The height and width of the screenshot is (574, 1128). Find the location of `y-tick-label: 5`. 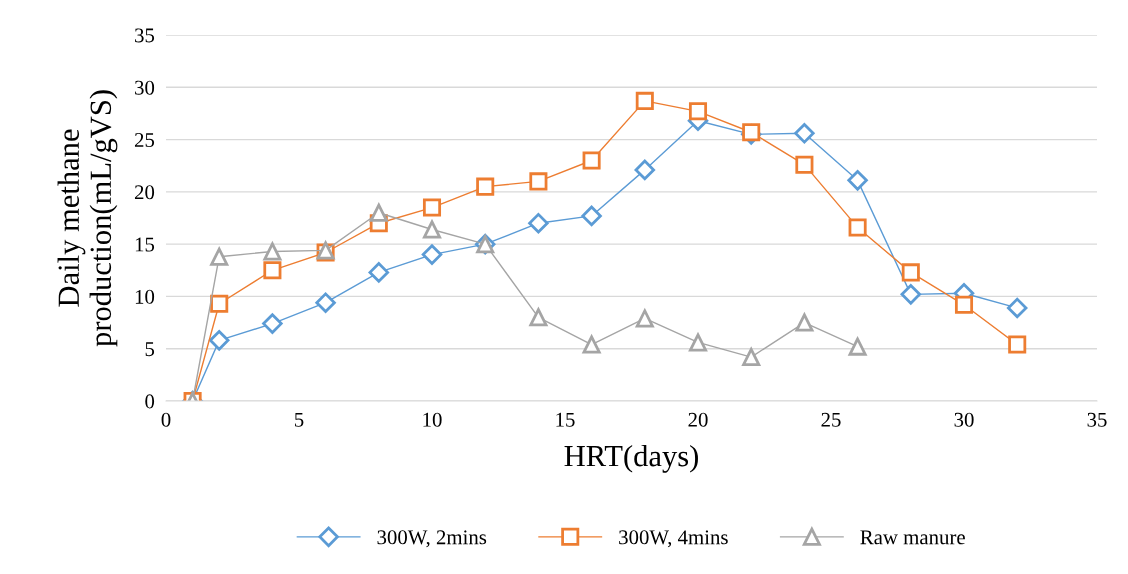

y-tick-label: 5 is located at coordinates (150, 349).